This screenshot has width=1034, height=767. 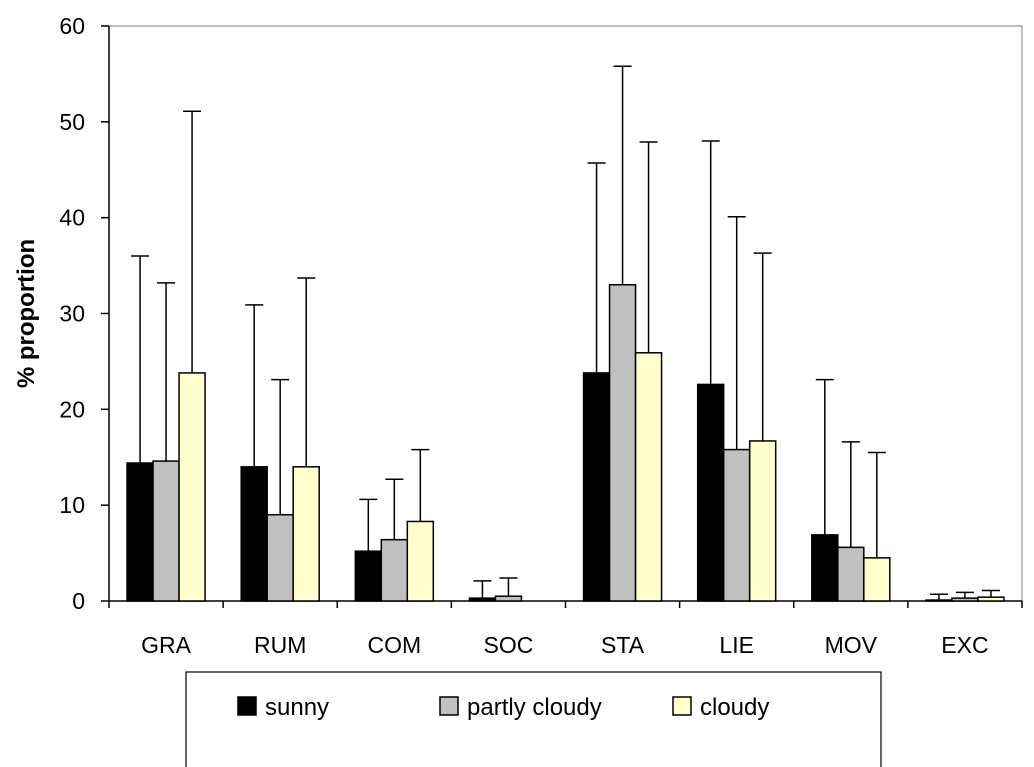 I want to click on legend-swatch-cloudy, so click(x=682, y=706).